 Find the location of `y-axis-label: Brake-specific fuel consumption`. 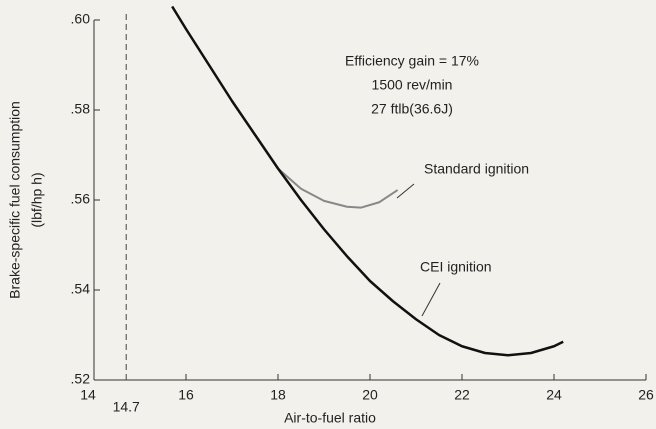

y-axis-label: Brake-specific fuel consumption is located at coordinates (15, 200).